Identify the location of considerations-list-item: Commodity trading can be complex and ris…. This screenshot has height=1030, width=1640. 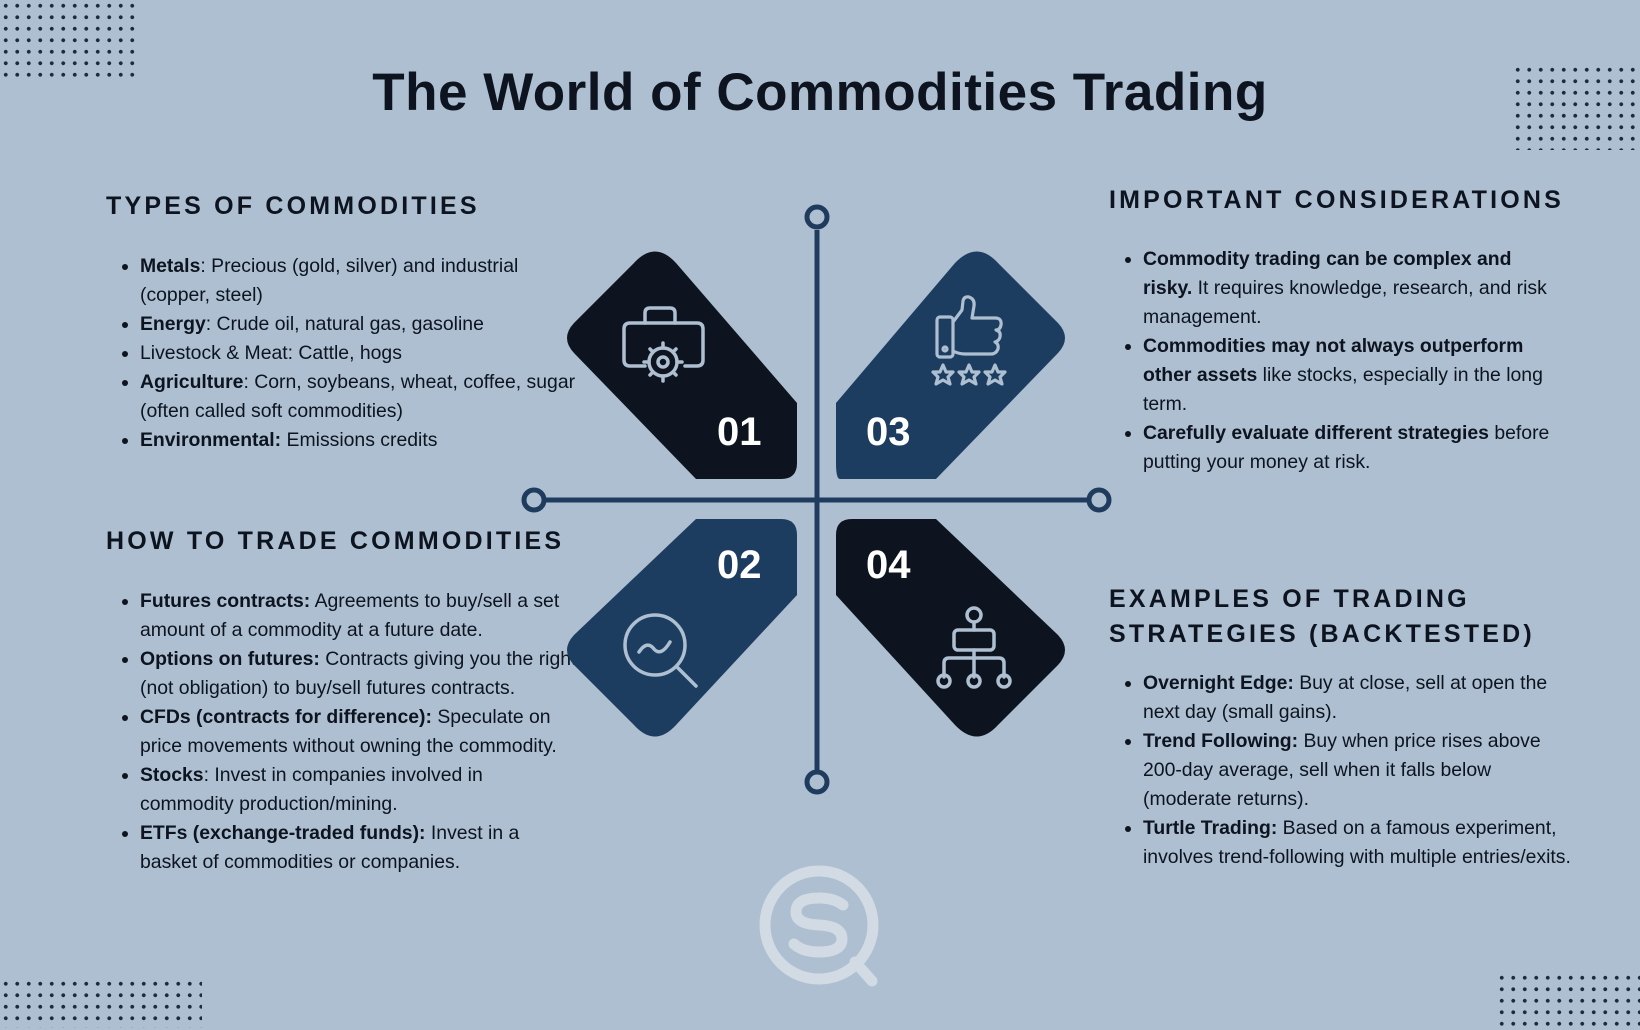
(1353, 288).